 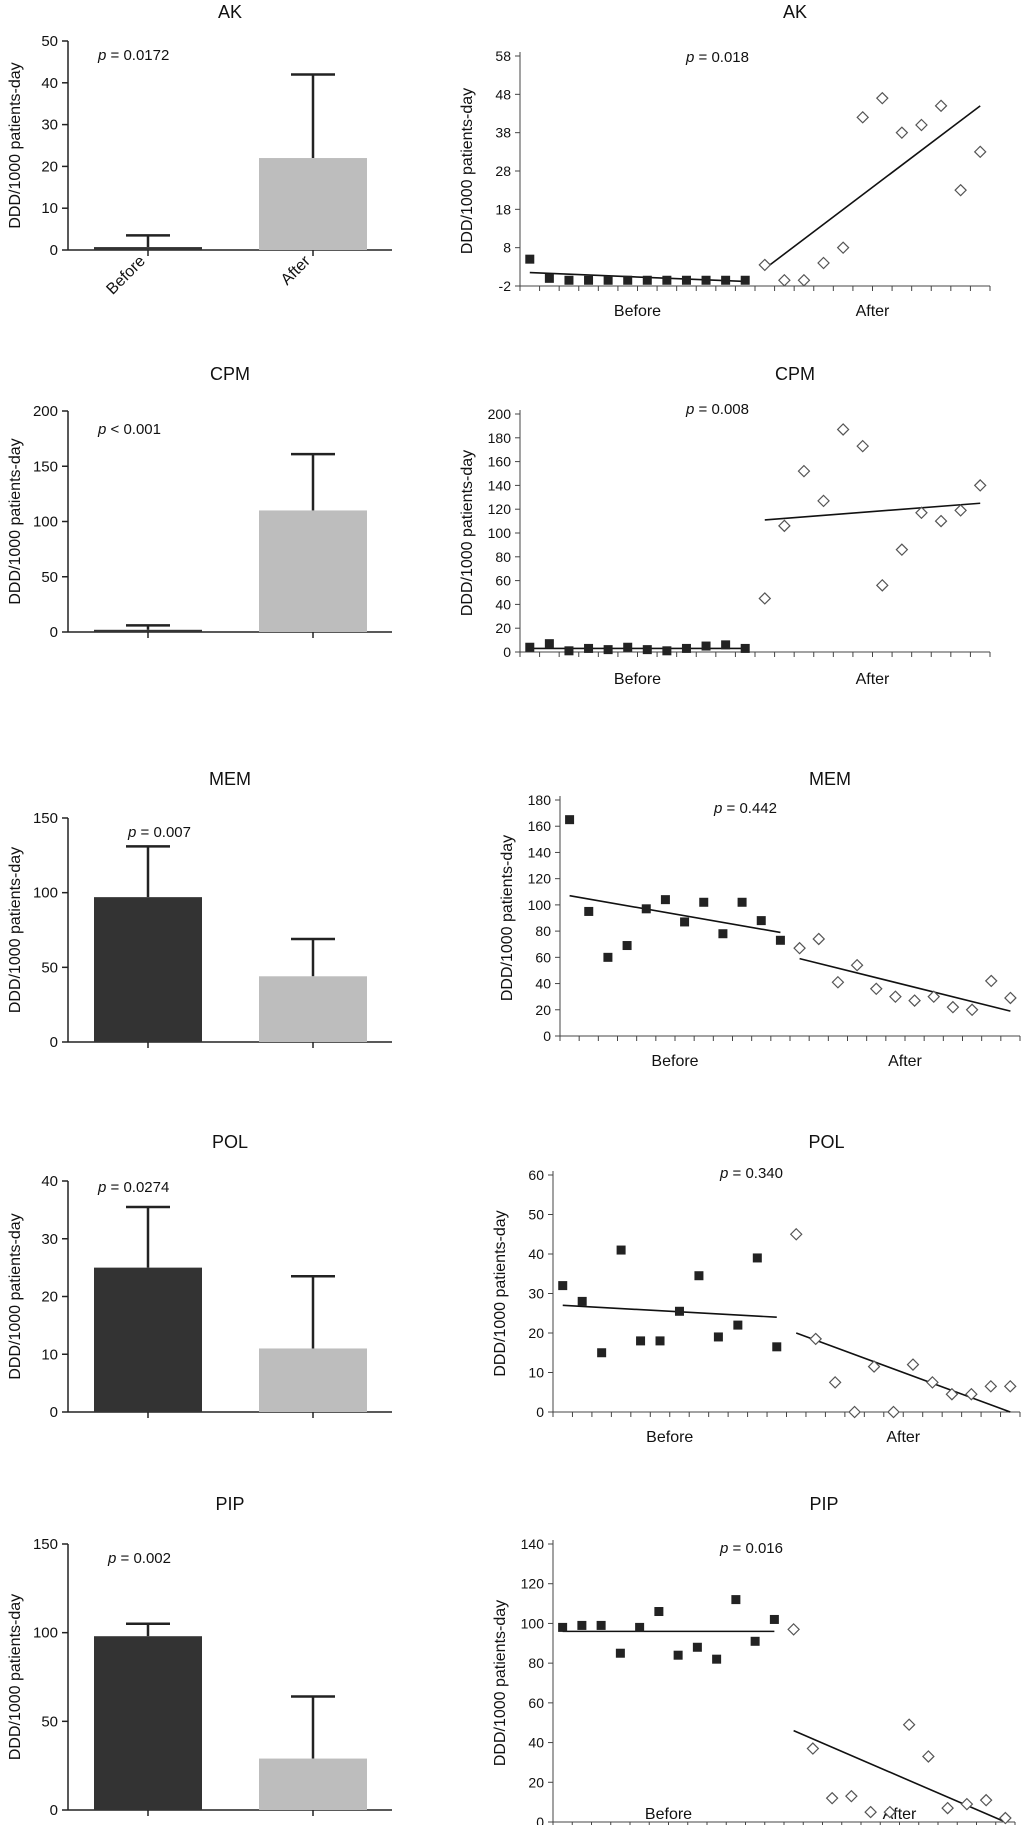 I want to click on chart-title: MEM, so click(x=830, y=779).